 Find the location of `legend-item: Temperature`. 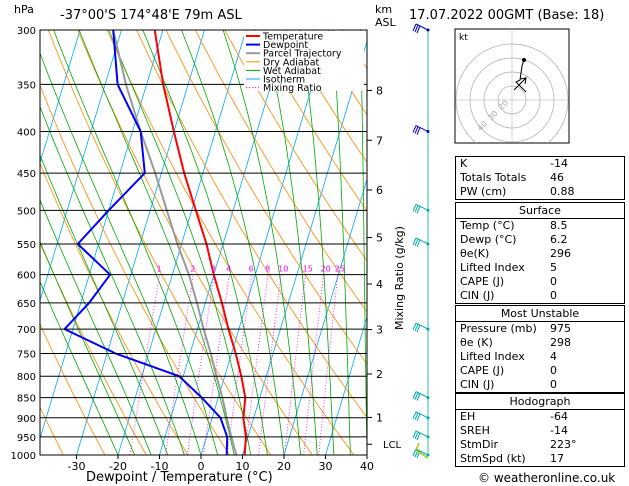

legend-item: Temperature is located at coordinates (292, 37).